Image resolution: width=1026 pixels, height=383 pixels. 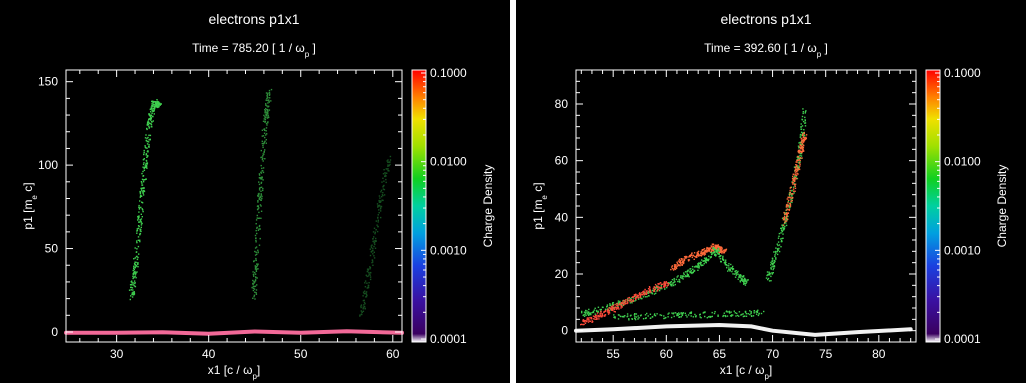 What do you see at coordinates (826, 354) in the screenshot?
I see `x-tick-label: 75` at bounding box center [826, 354].